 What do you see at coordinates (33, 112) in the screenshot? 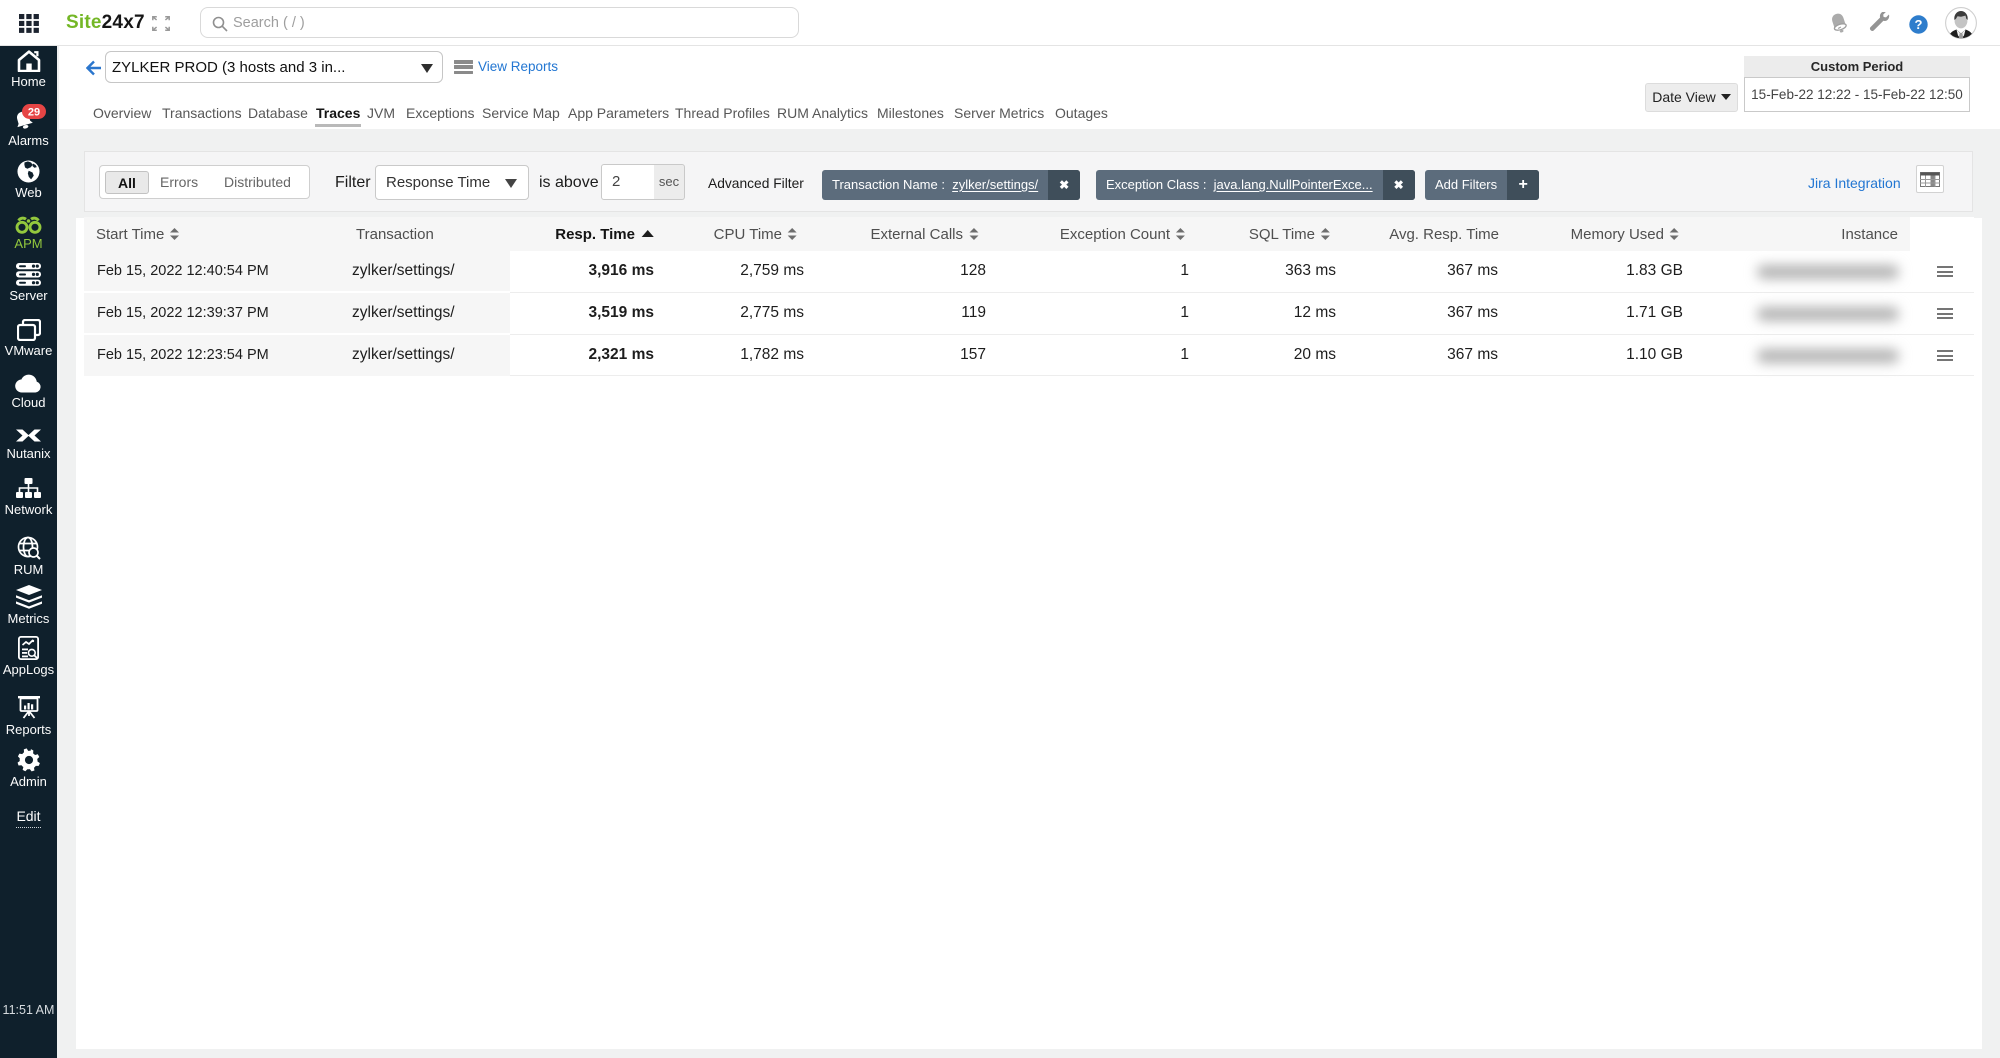
I see `svg-text: 29` at bounding box center [33, 112].